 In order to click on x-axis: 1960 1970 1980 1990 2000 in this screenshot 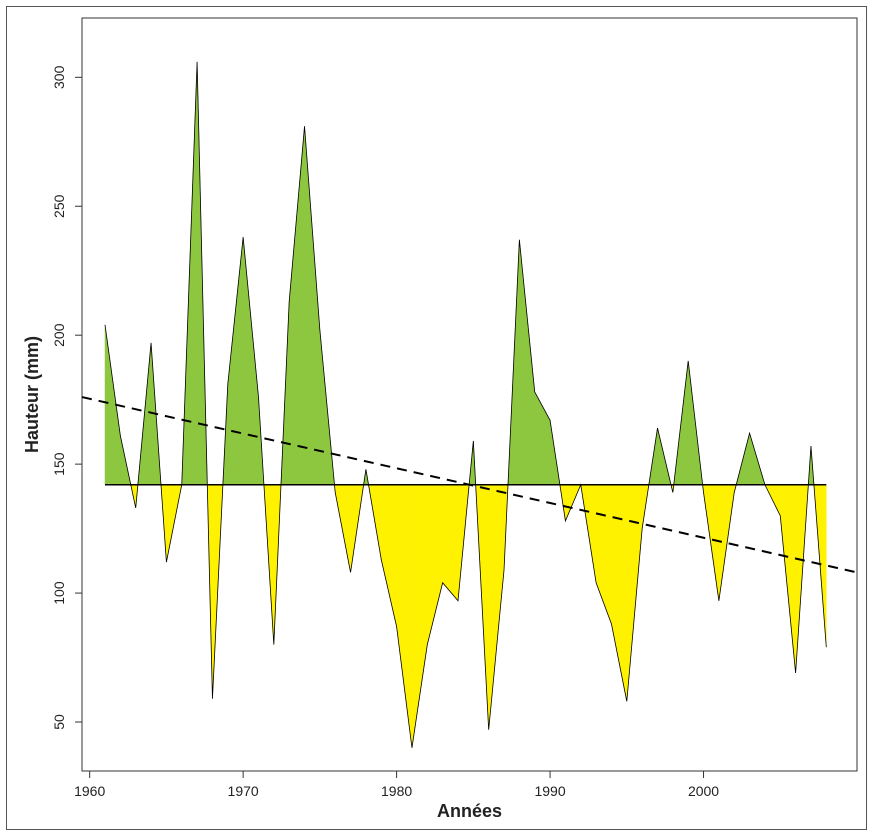, I will do `click(396, 785)`.